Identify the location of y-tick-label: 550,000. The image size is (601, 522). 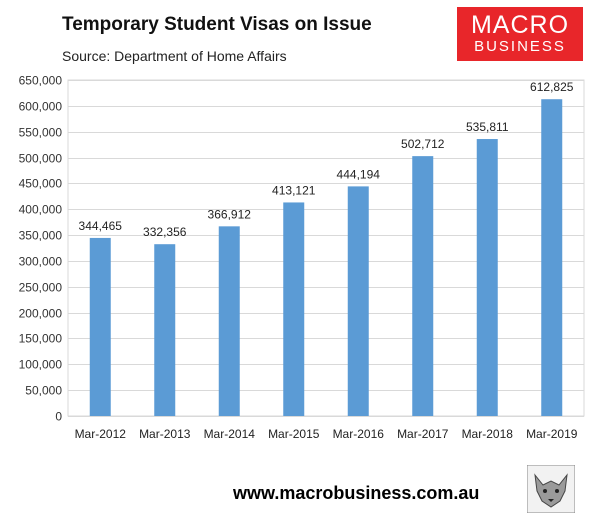
(41, 133).